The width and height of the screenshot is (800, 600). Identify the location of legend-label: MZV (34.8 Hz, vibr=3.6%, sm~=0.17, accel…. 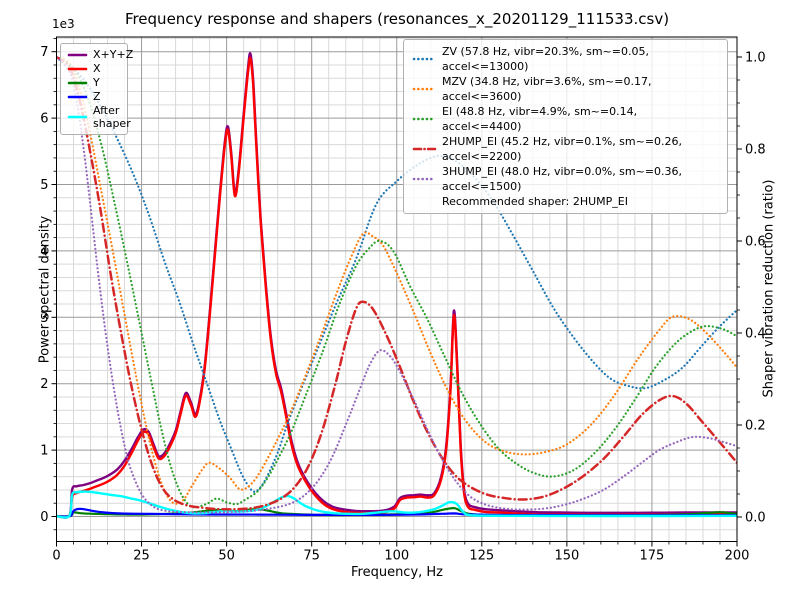
(547, 89).